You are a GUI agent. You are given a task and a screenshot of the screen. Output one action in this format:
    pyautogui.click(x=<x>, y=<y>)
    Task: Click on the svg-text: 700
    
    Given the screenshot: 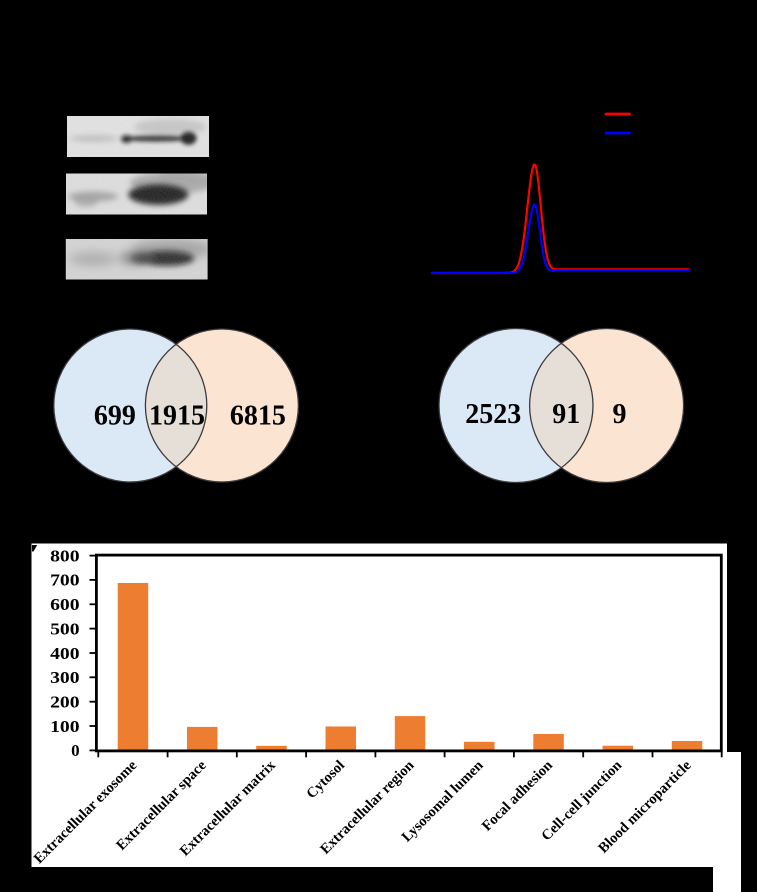 What is the action you would take?
    pyautogui.click(x=65, y=580)
    